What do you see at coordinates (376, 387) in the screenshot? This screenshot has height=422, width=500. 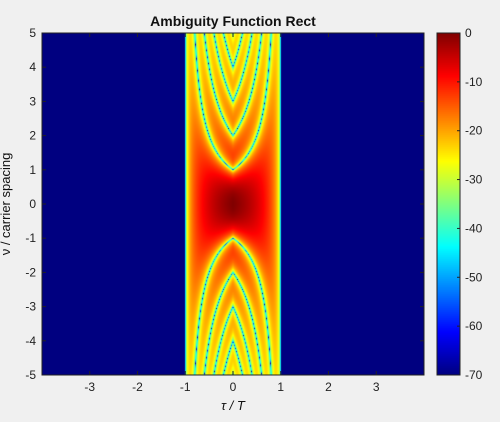 I see `x-tick-label: 3` at bounding box center [376, 387].